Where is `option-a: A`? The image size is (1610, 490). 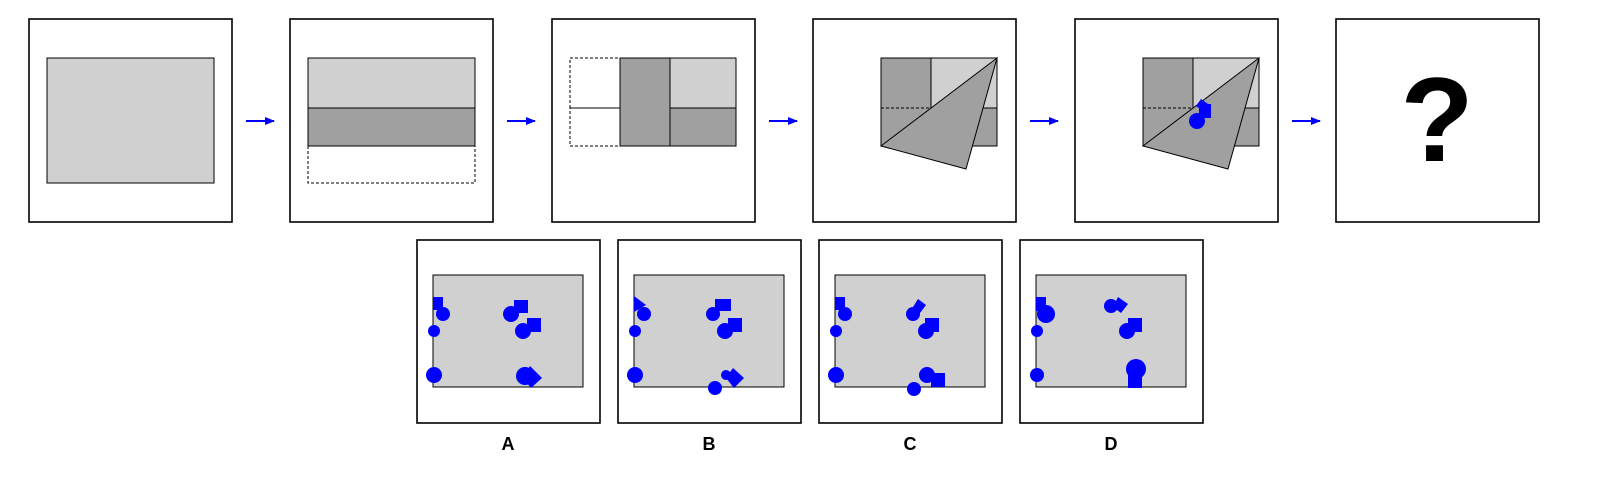
option-a: A is located at coordinates (508, 346).